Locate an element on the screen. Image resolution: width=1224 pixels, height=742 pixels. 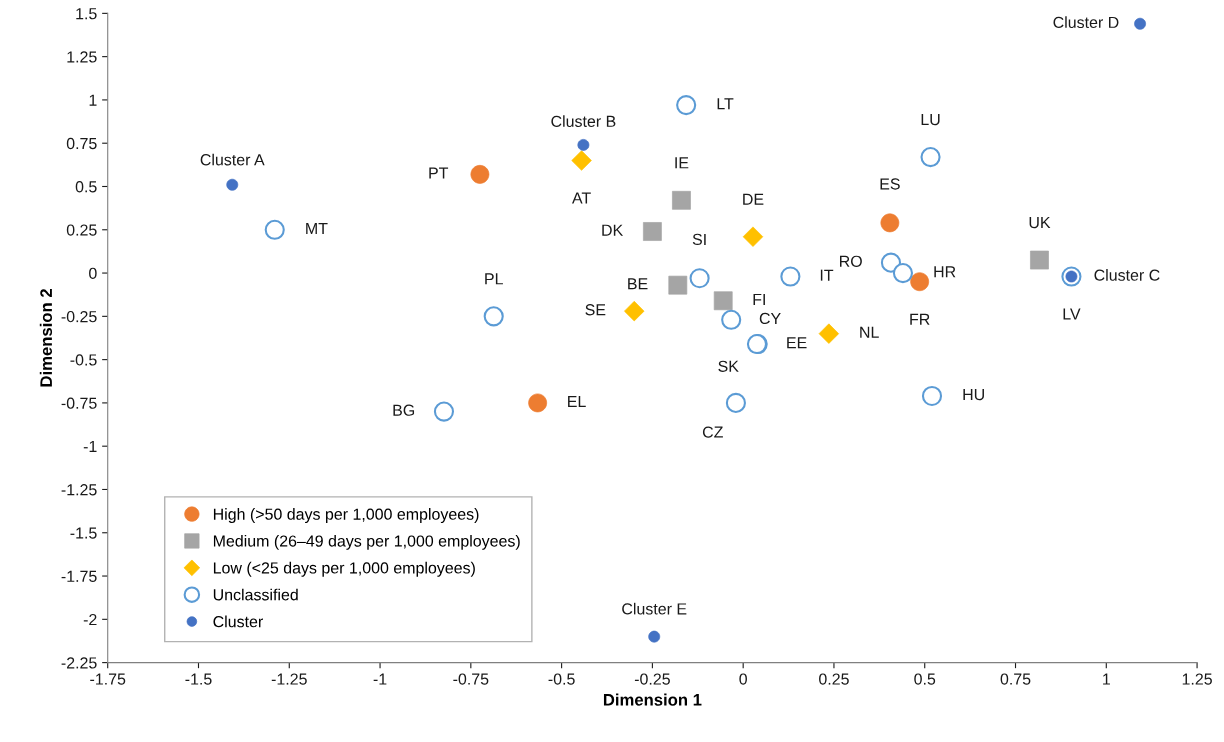
x-tick-label: -1.5 is located at coordinates (198, 679).